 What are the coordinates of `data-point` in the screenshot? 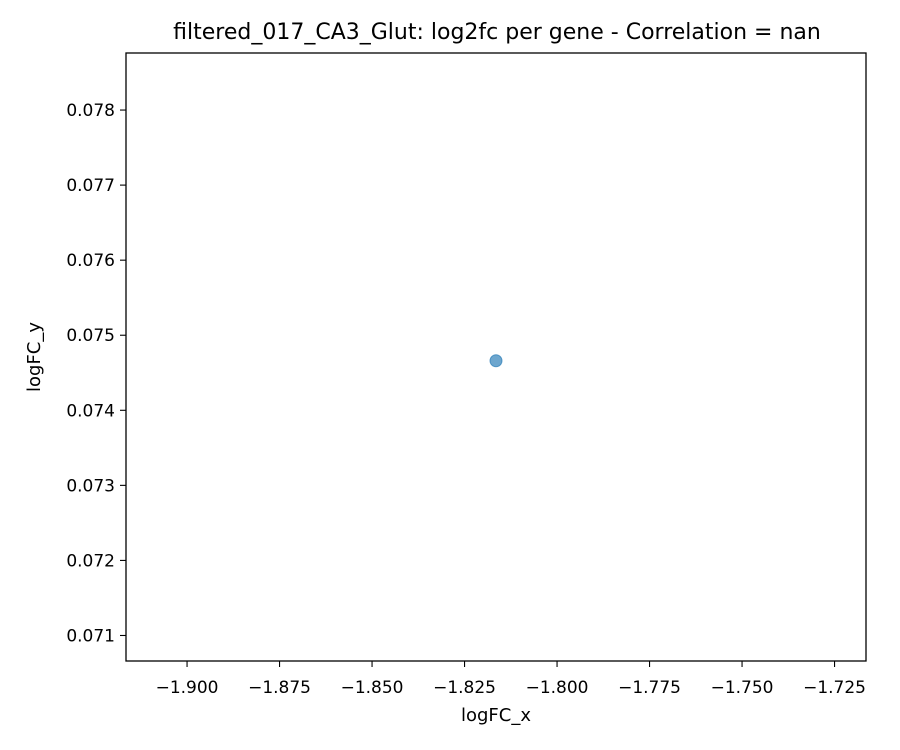 It's located at (496, 361).